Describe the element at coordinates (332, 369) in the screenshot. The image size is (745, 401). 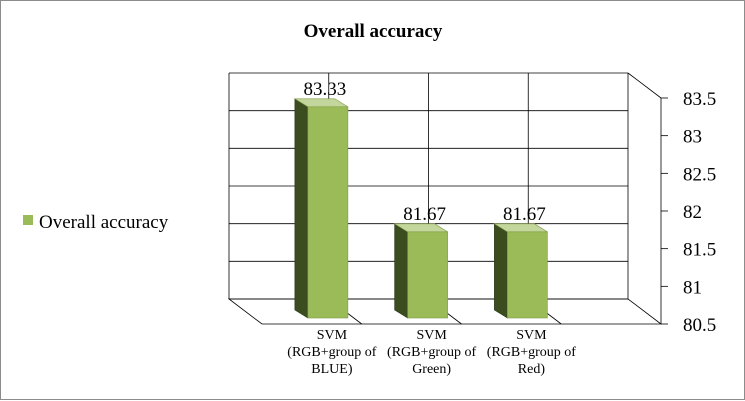
I see `category-label: BLUE)` at that location.